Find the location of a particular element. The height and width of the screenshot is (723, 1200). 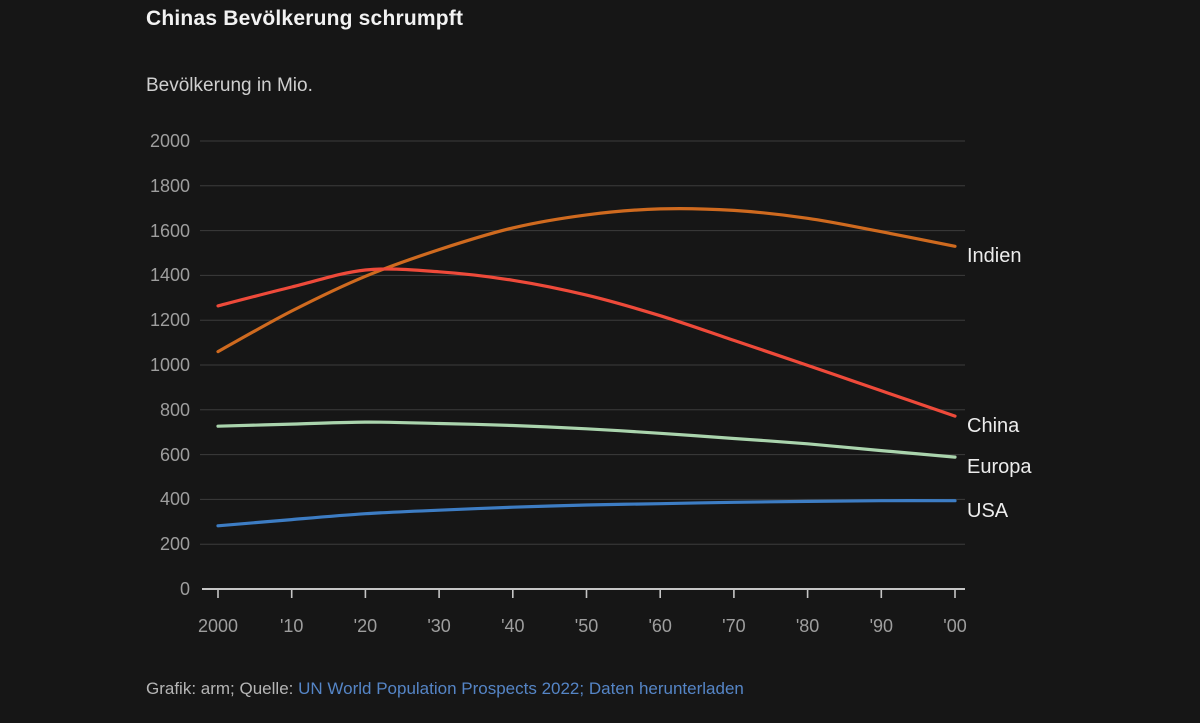

y-tick-label: 1800 is located at coordinates (169, 185).